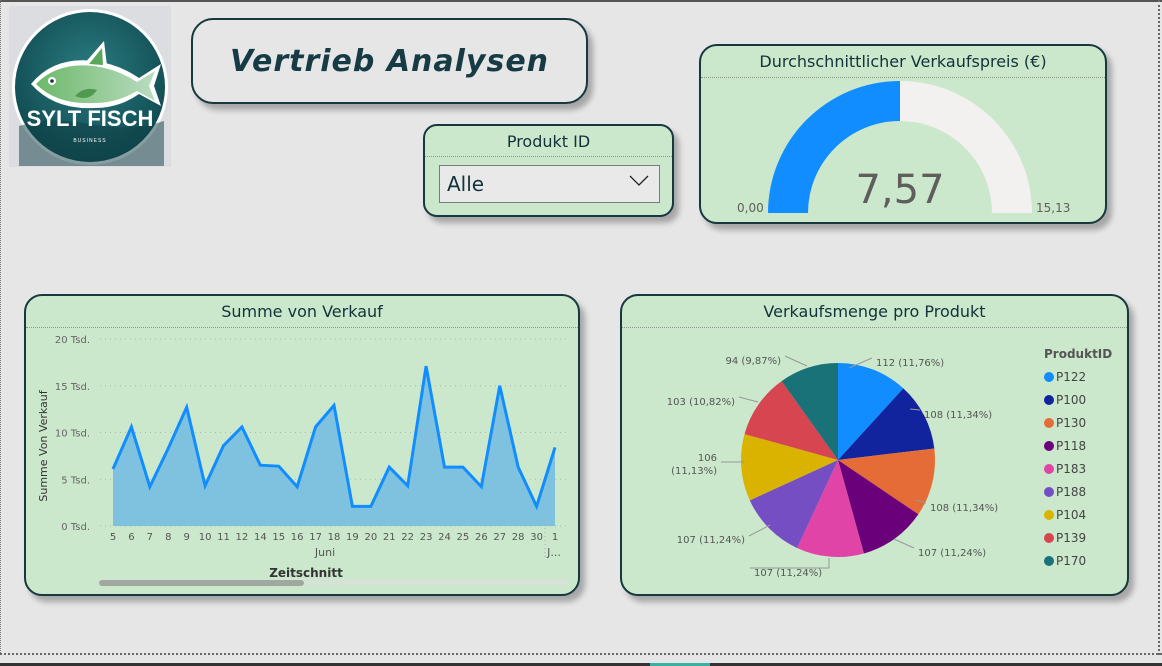 The width and height of the screenshot is (1162, 666). I want to click on pie-slice-p100, so click(886, 424).